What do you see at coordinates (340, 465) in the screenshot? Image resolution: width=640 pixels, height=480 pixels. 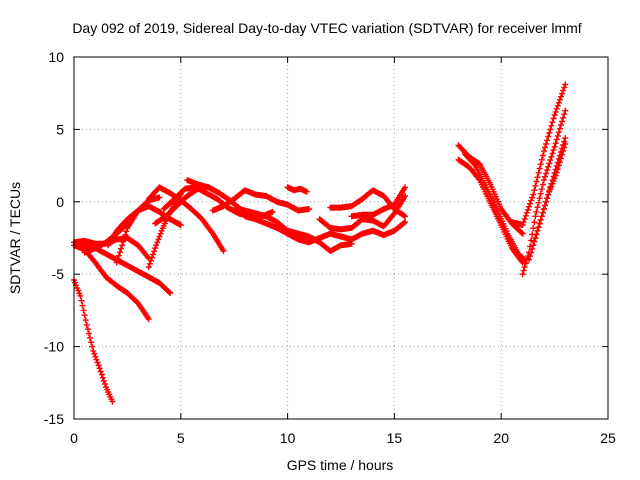 I see `x-axis-label: GPS time / hours` at bounding box center [340, 465].